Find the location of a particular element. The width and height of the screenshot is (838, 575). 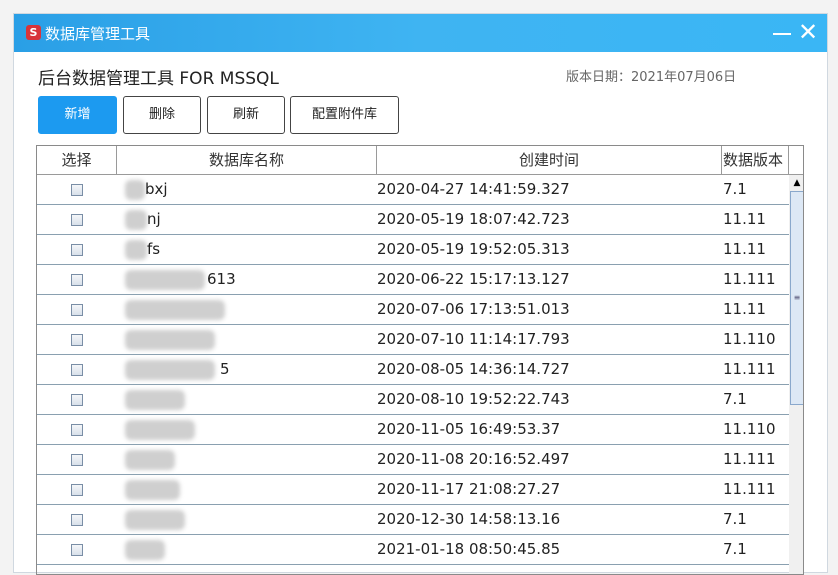

database-name-cell: fs is located at coordinates (247, 250).